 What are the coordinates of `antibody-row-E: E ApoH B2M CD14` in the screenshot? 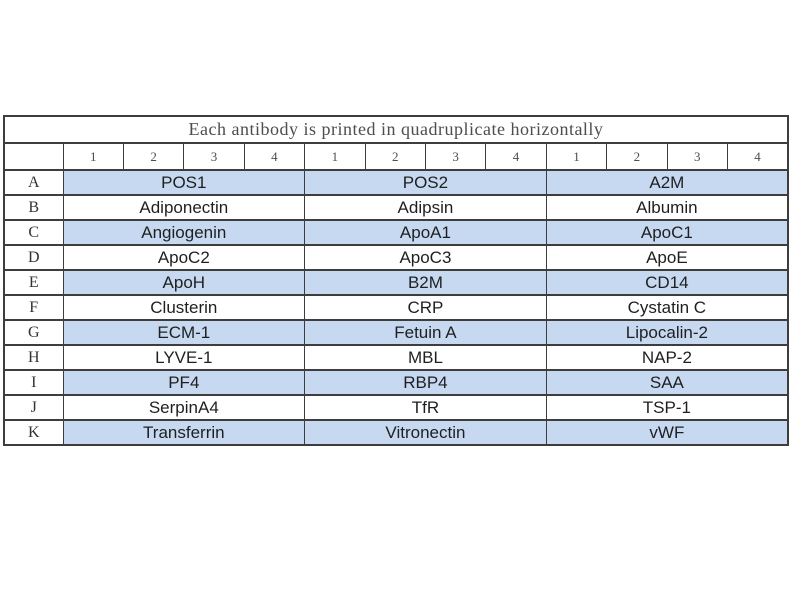 It's located at (396, 282).